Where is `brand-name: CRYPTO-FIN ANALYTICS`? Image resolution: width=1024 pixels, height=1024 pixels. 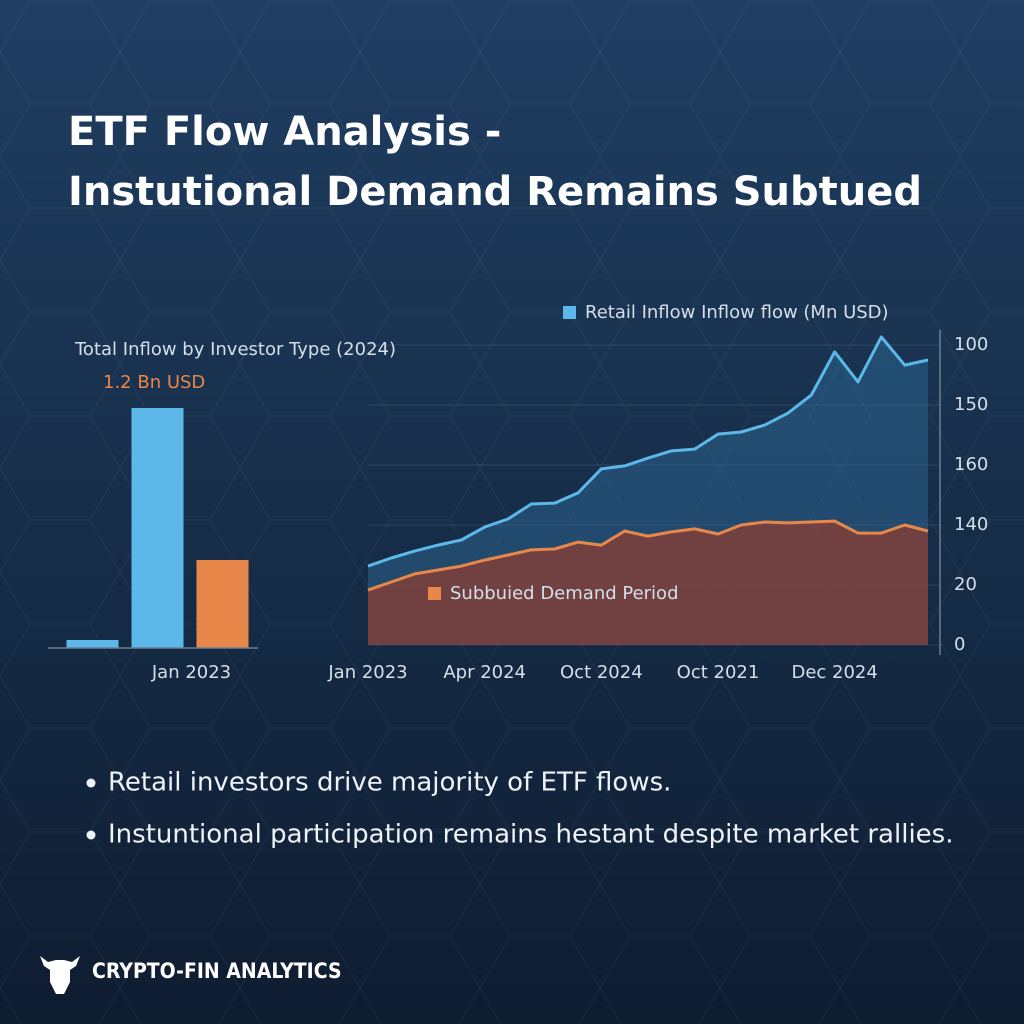
brand-name: CRYPTO-FIN ANALYTICS is located at coordinates (217, 971).